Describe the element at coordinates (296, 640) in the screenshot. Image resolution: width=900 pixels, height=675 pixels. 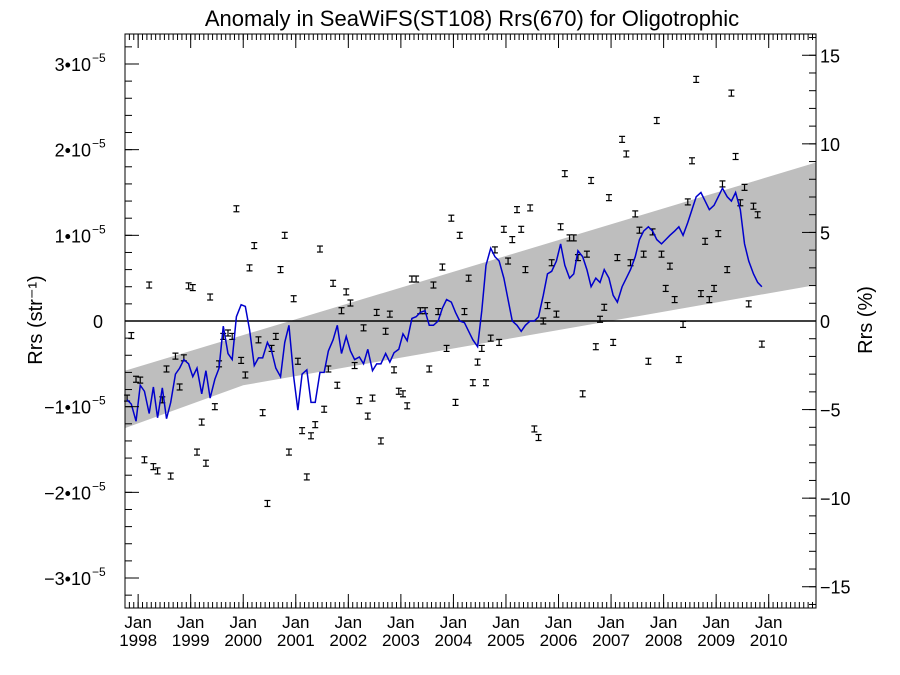
I see `x-tick-label-year: 2001` at that location.